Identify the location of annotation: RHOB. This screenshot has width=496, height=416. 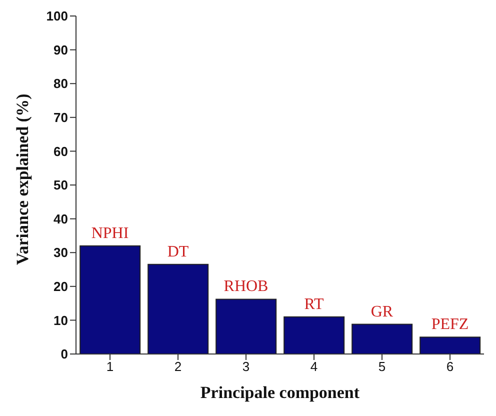
(246, 287).